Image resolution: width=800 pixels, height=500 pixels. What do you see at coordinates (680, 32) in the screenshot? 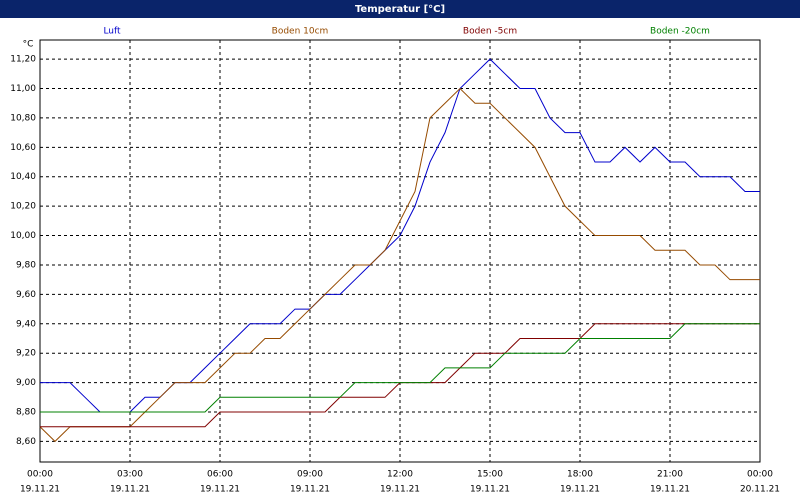
I see `legend-entry: Boden -20cm` at bounding box center [680, 32].